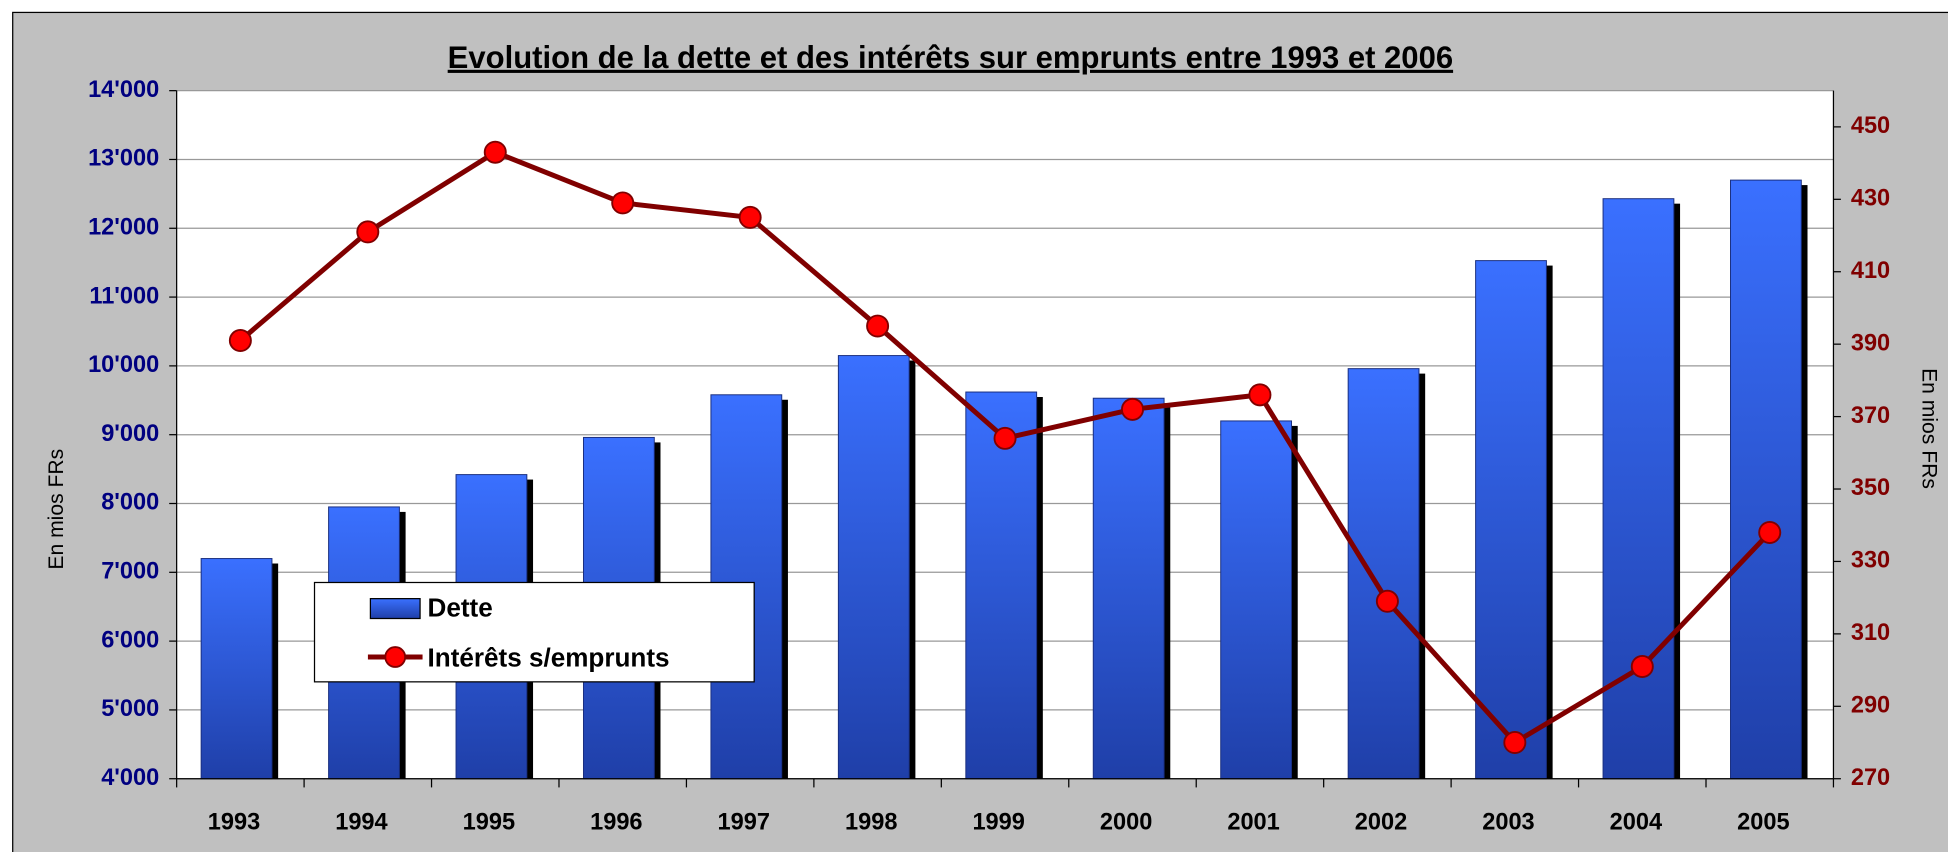 The image size is (1948, 852). Describe the element at coordinates (1870, 560) in the screenshot. I see `y2-tick-label: 330` at that location.